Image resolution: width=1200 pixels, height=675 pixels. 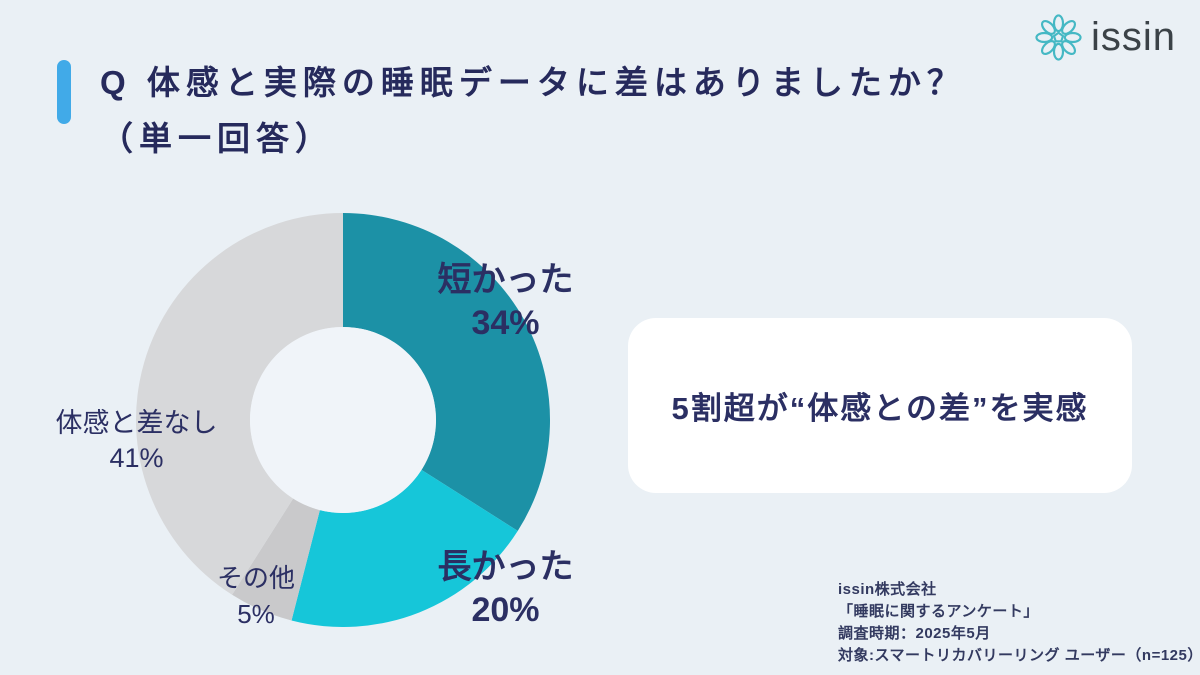 I want to click on segment-label-longer-pct: 20%, so click(x=505, y=610).